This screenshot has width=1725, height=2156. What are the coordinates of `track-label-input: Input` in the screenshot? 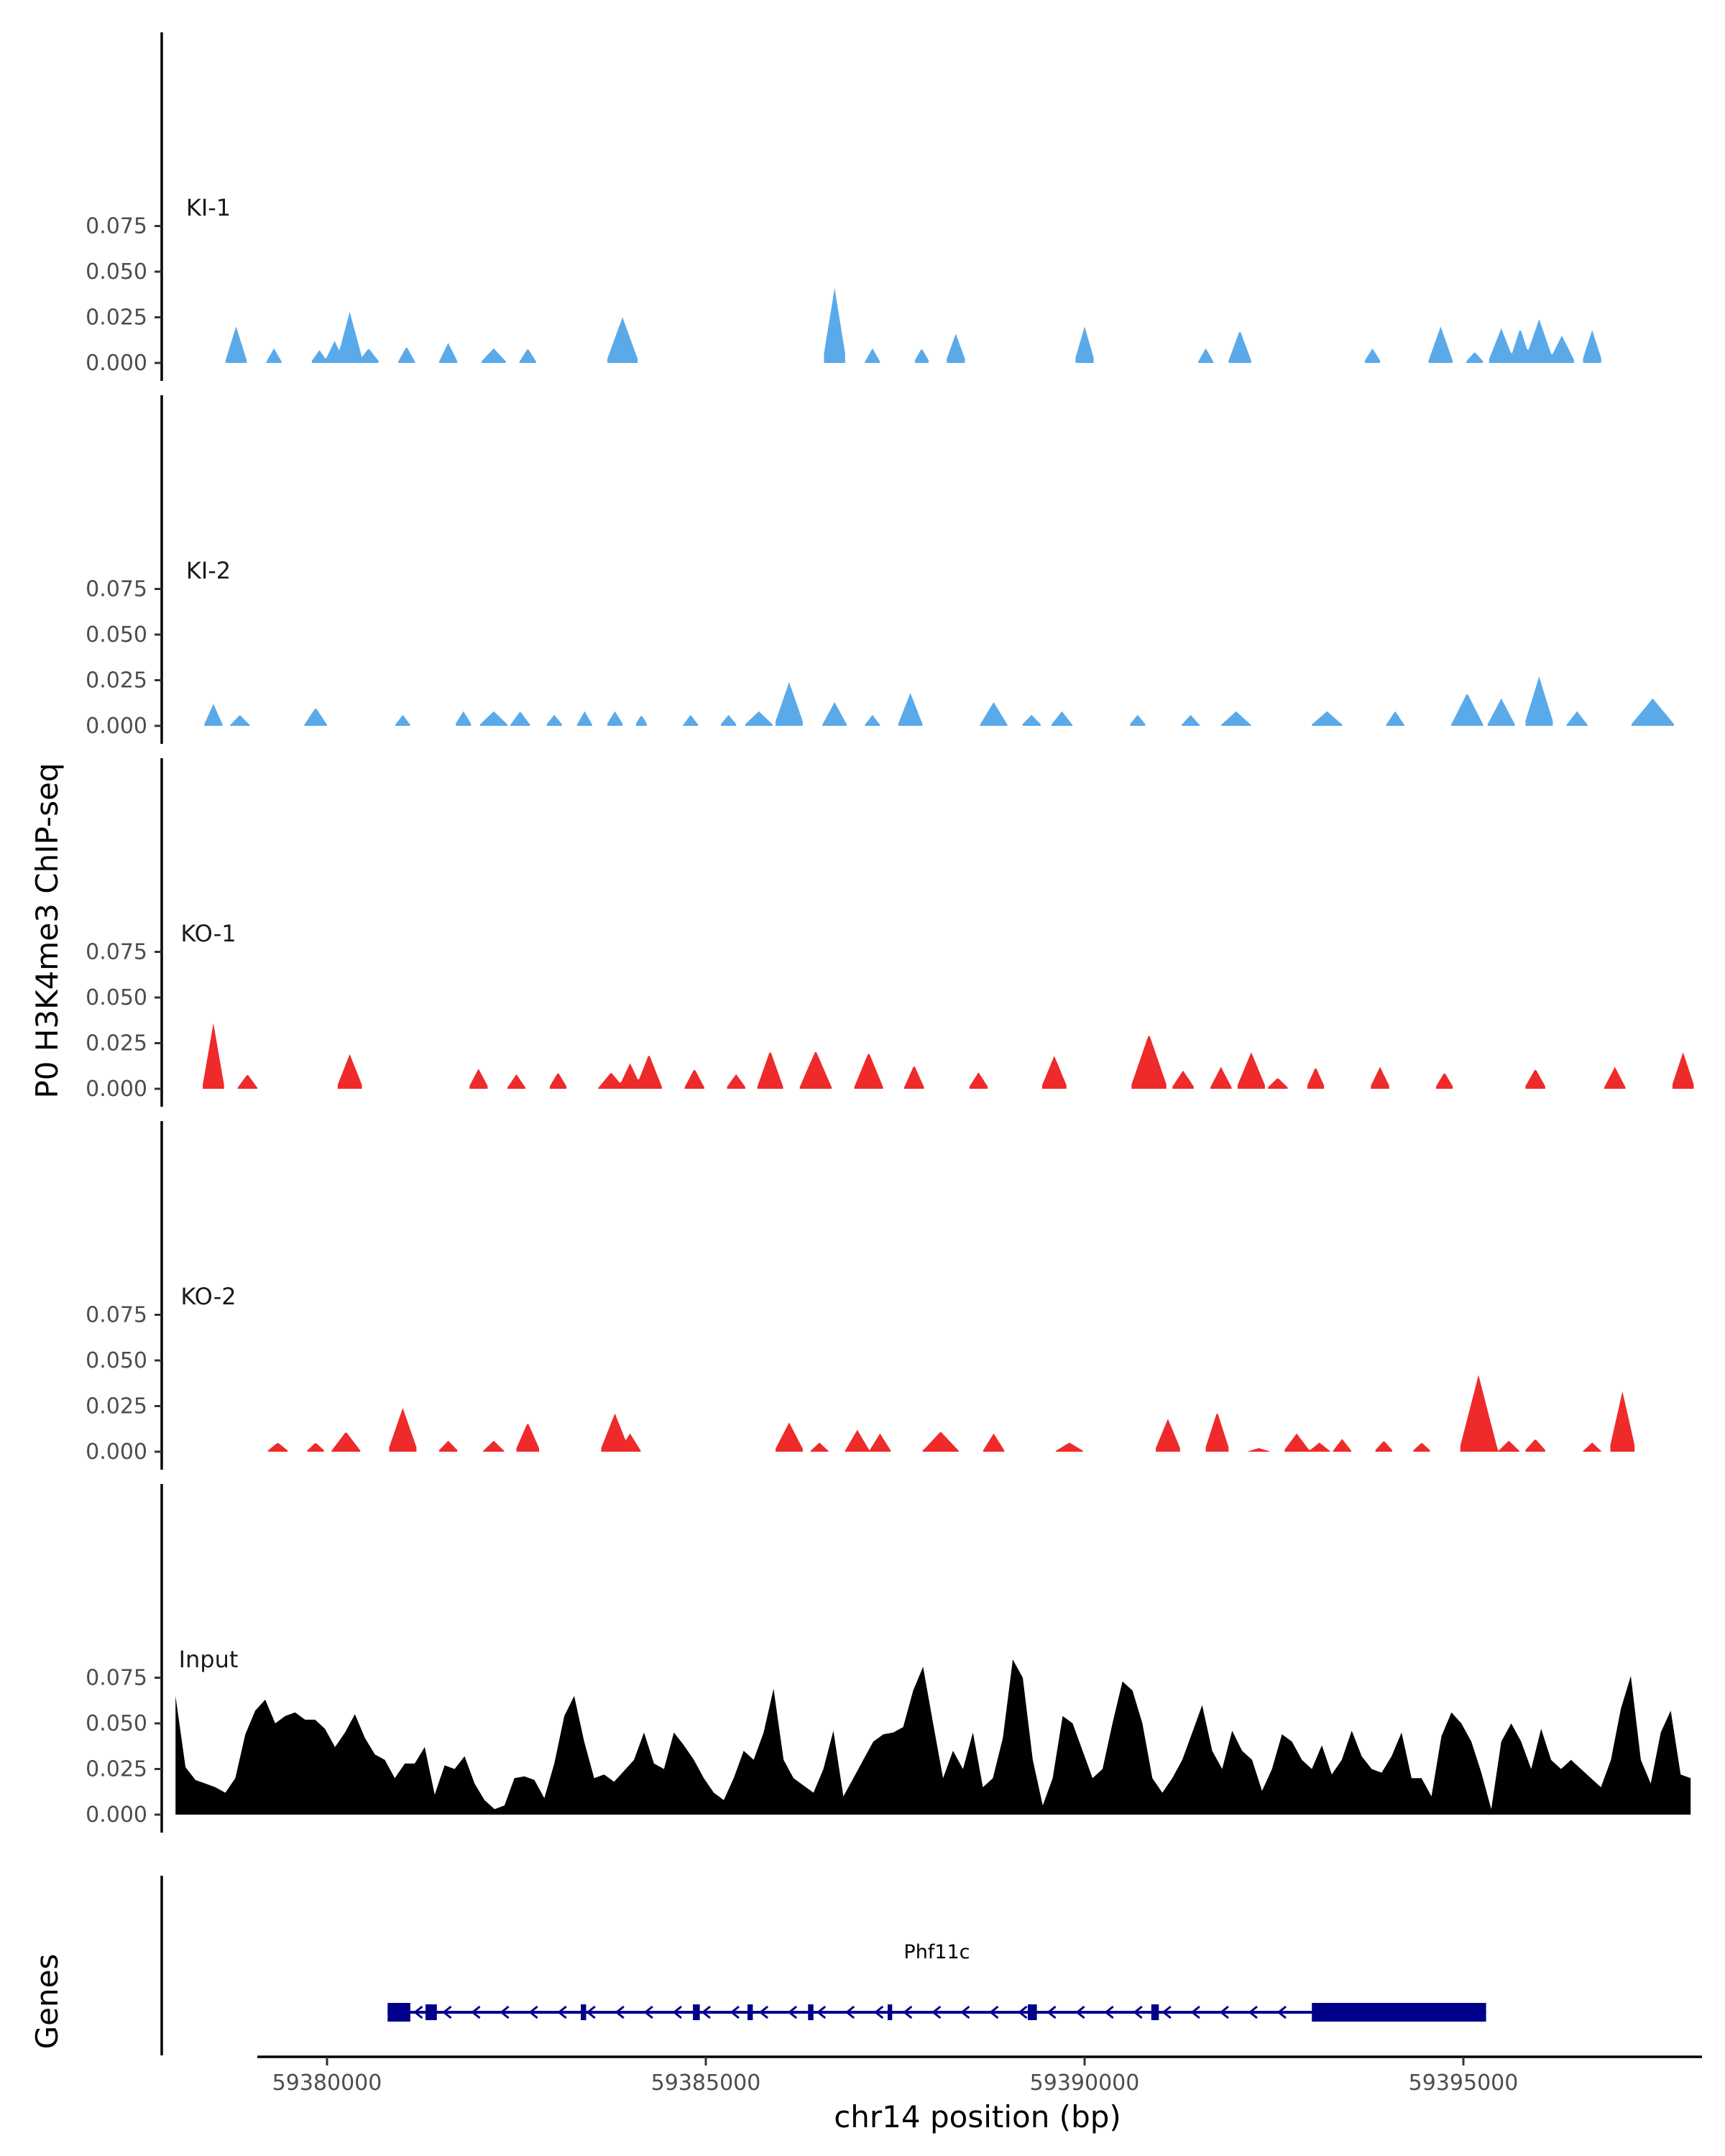 It's located at (209, 1659).